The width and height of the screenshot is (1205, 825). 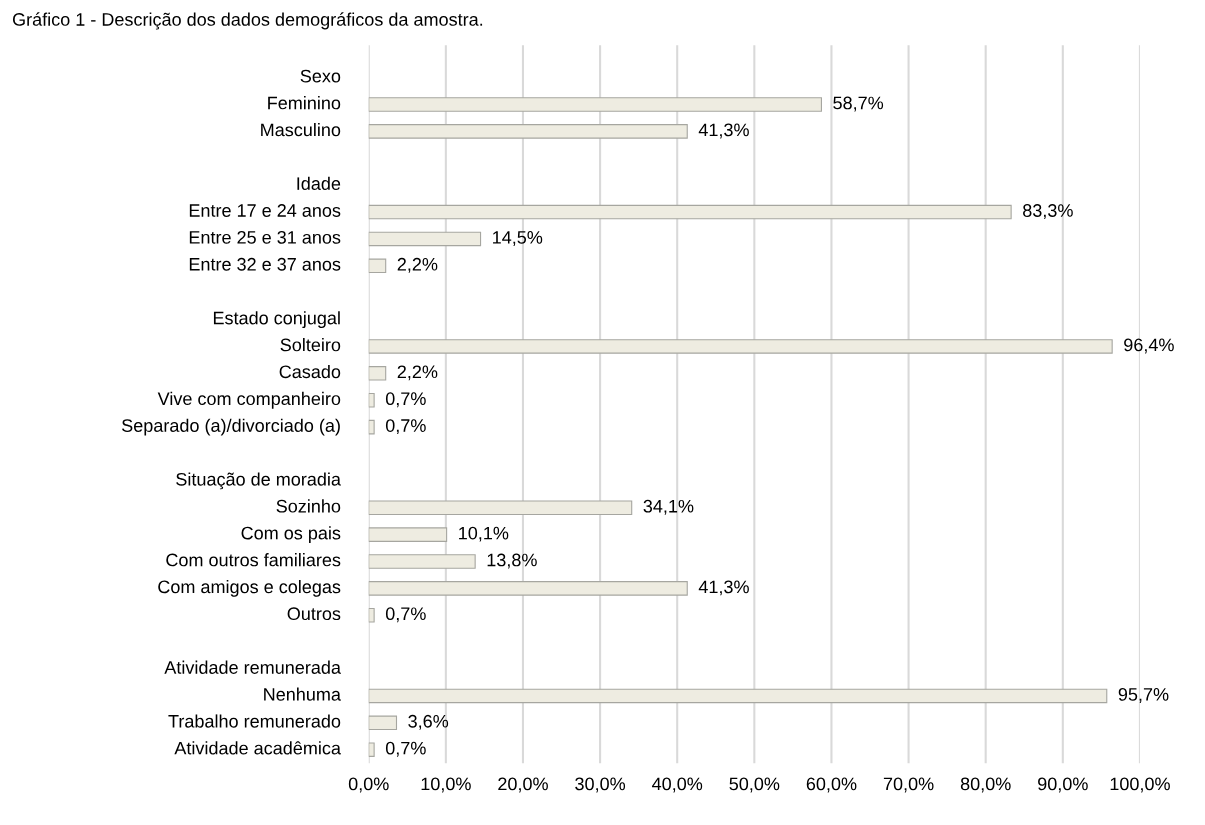 I want to click on y-tick-label: Estado conjugal, so click(x=276, y=319).